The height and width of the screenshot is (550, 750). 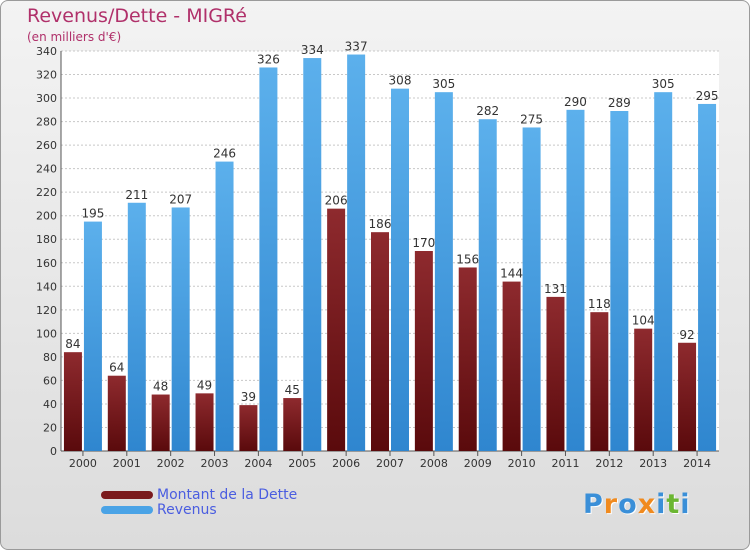 What do you see at coordinates (46, 51) in the screenshot?
I see `y-tick-label: 340` at bounding box center [46, 51].